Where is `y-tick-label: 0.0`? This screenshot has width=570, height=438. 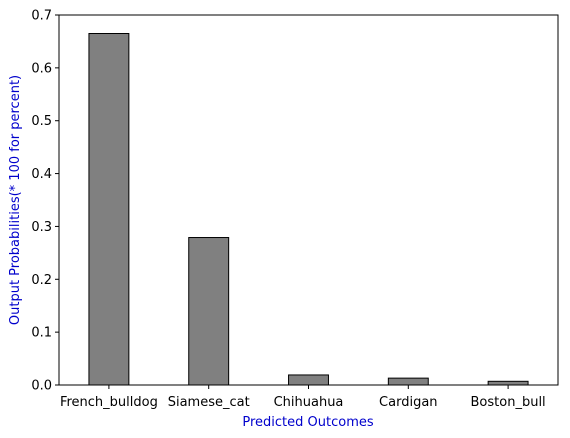
y-tick-label: 0.0 is located at coordinates (41, 386).